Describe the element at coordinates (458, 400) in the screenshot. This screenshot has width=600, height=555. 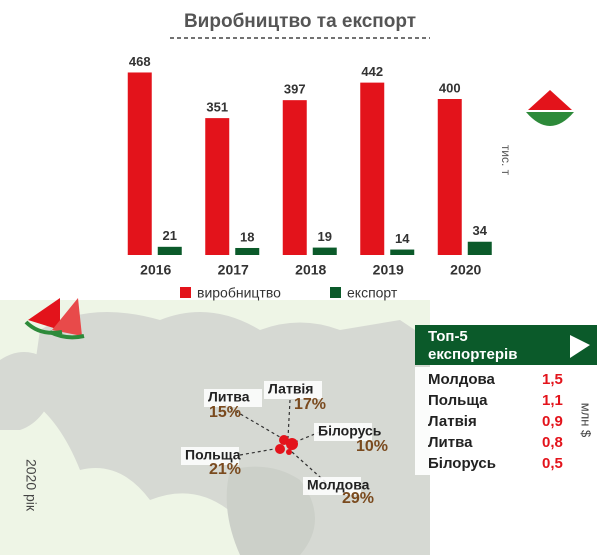
I see `top5-country: Польща` at that location.